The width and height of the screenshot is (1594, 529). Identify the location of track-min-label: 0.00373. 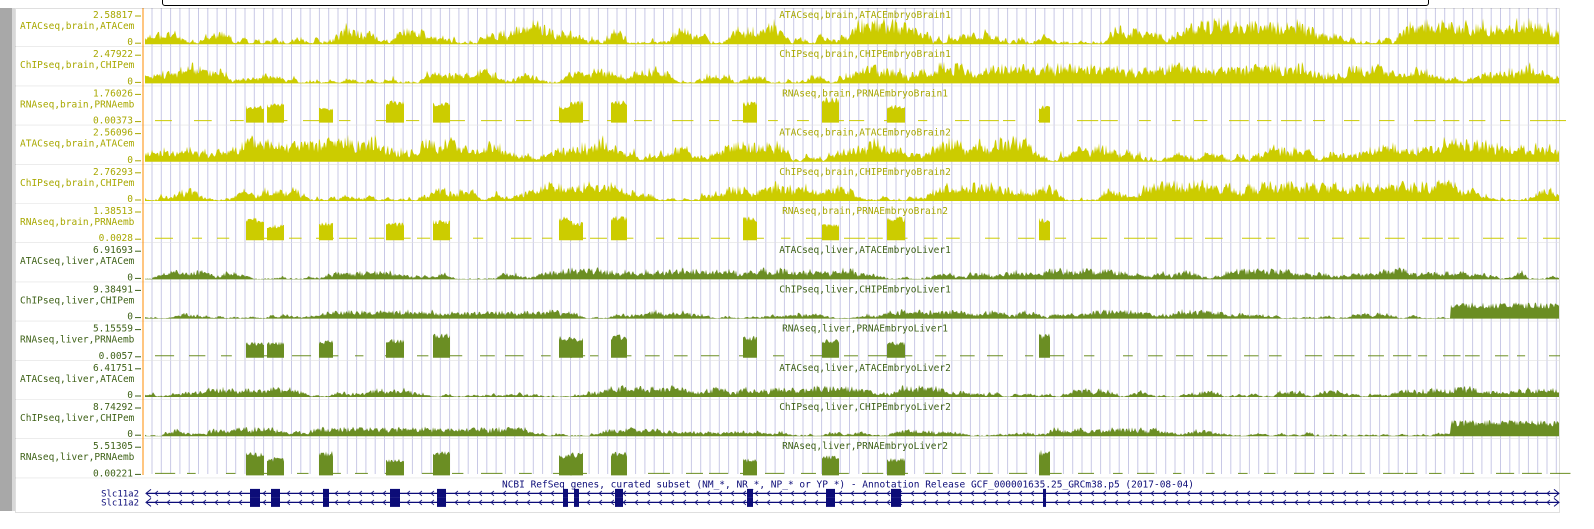
(113, 121).